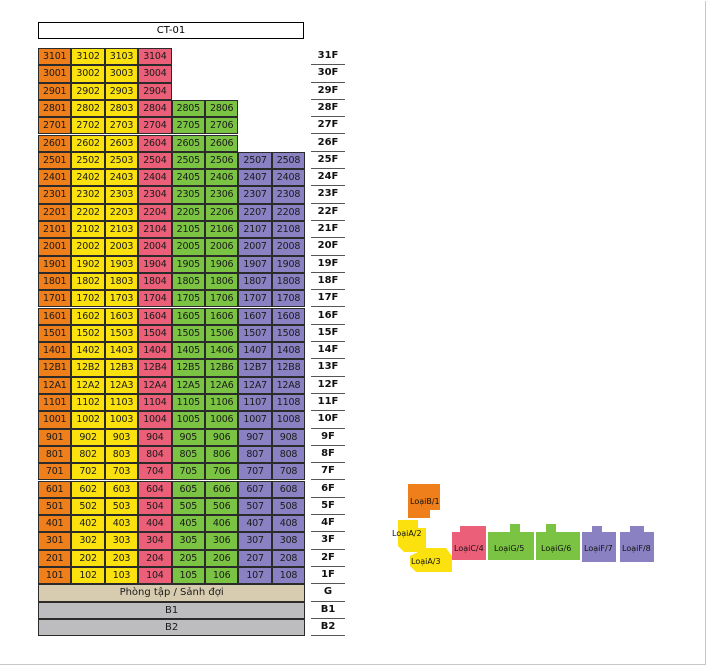 Image resolution: width=707 pixels, height=666 pixels. Describe the element at coordinates (288, 351) in the screenshot. I see `unit-cell: 1408` at that location.